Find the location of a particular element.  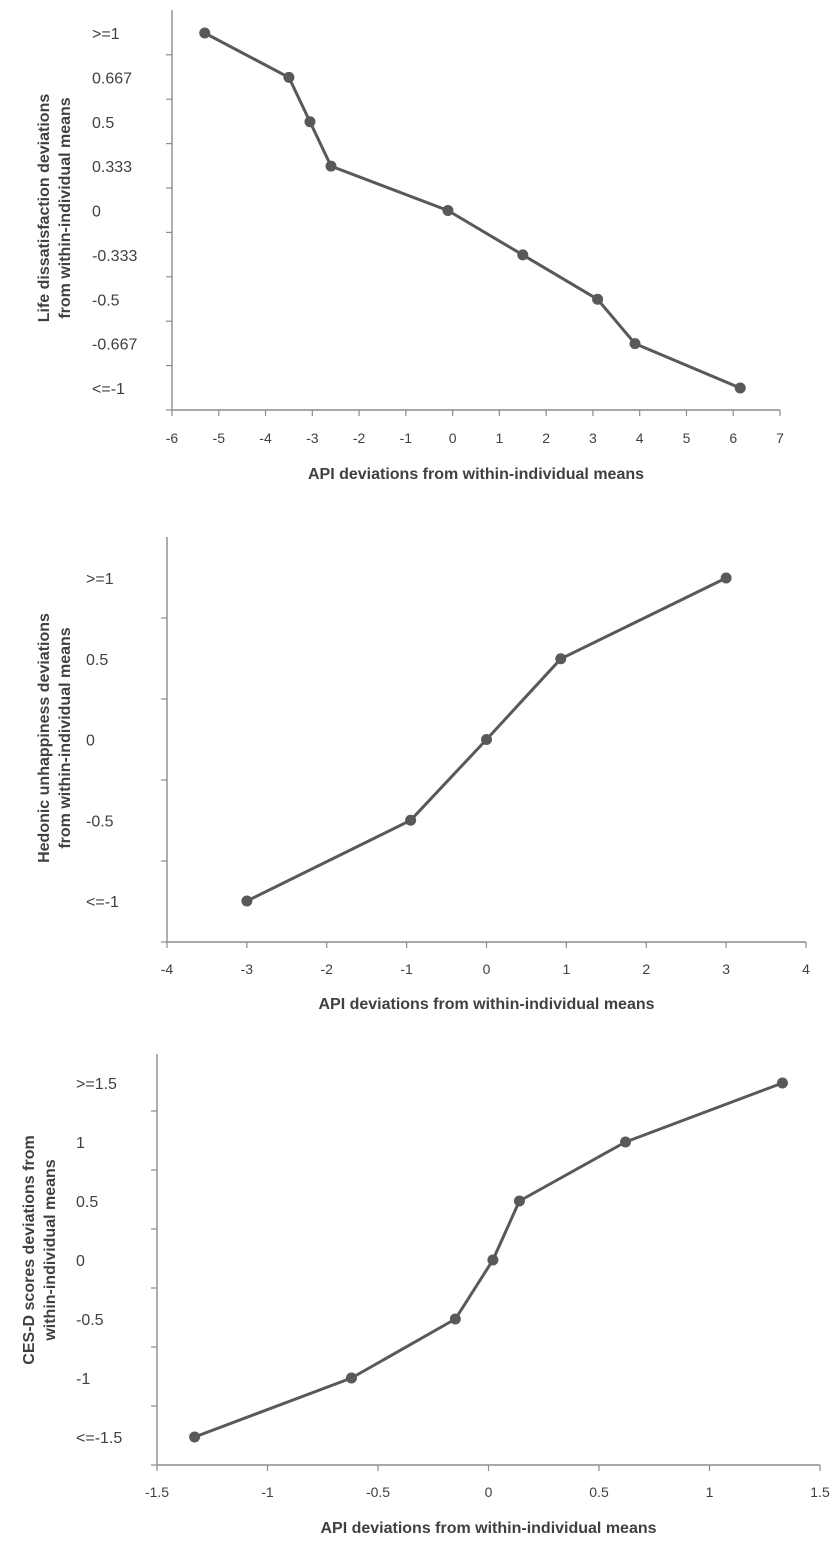

y-tick-label: -1 is located at coordinates (83, 1379).